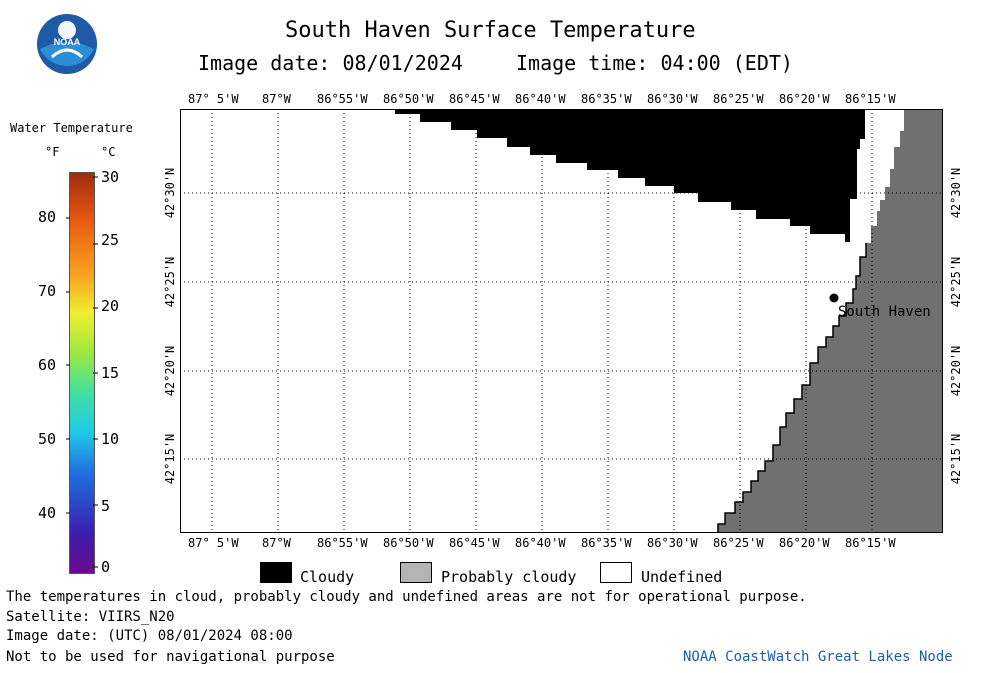 This screenshot has width=982, height=673. What do you see at coordinates (654, 63) in the screenshot?
I see `image-time: Image time: 04:00 (EDT)` at bounding box center [654, 63].